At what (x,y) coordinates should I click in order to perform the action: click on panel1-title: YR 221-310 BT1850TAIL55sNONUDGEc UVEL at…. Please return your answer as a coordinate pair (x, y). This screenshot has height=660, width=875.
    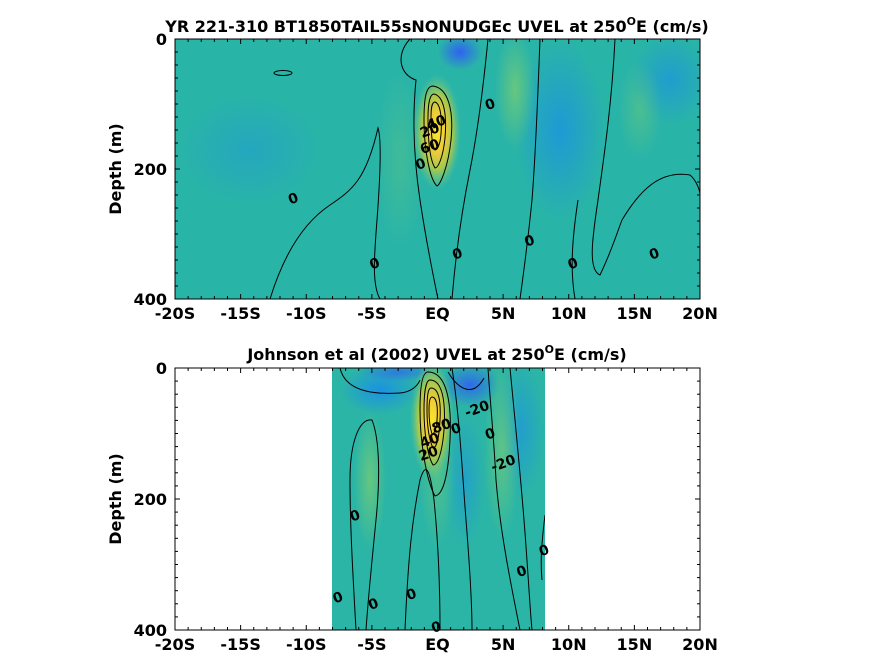
    Looking at the image, I should click on (436, 25).